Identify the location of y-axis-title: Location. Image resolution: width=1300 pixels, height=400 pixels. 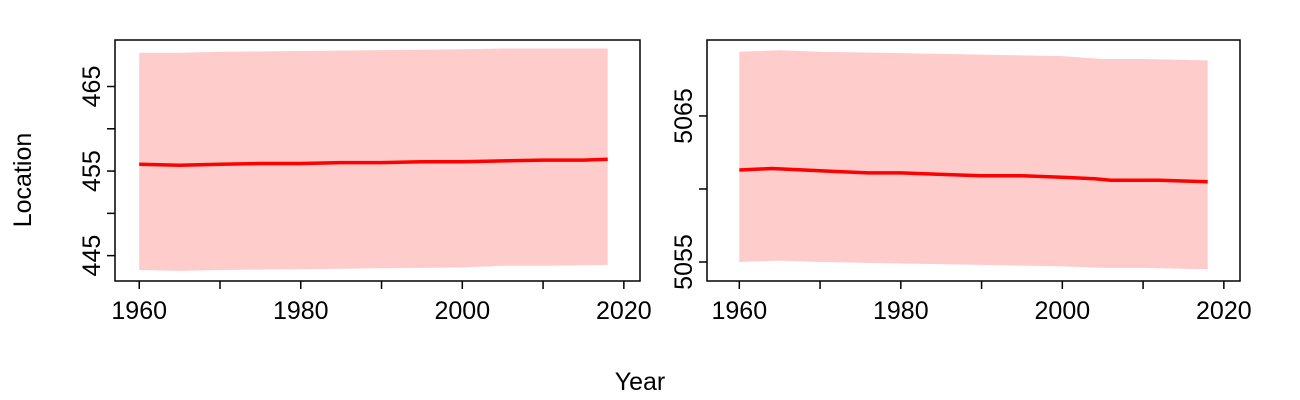
(23, 180).